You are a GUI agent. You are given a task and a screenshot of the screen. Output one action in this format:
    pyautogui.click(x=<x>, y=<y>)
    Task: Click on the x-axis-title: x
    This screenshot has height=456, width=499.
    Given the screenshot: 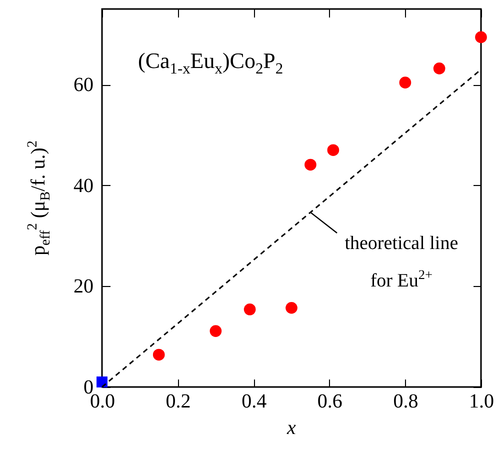 What is the action you would take?
    pyautogui.click(x=291, y=428)
    